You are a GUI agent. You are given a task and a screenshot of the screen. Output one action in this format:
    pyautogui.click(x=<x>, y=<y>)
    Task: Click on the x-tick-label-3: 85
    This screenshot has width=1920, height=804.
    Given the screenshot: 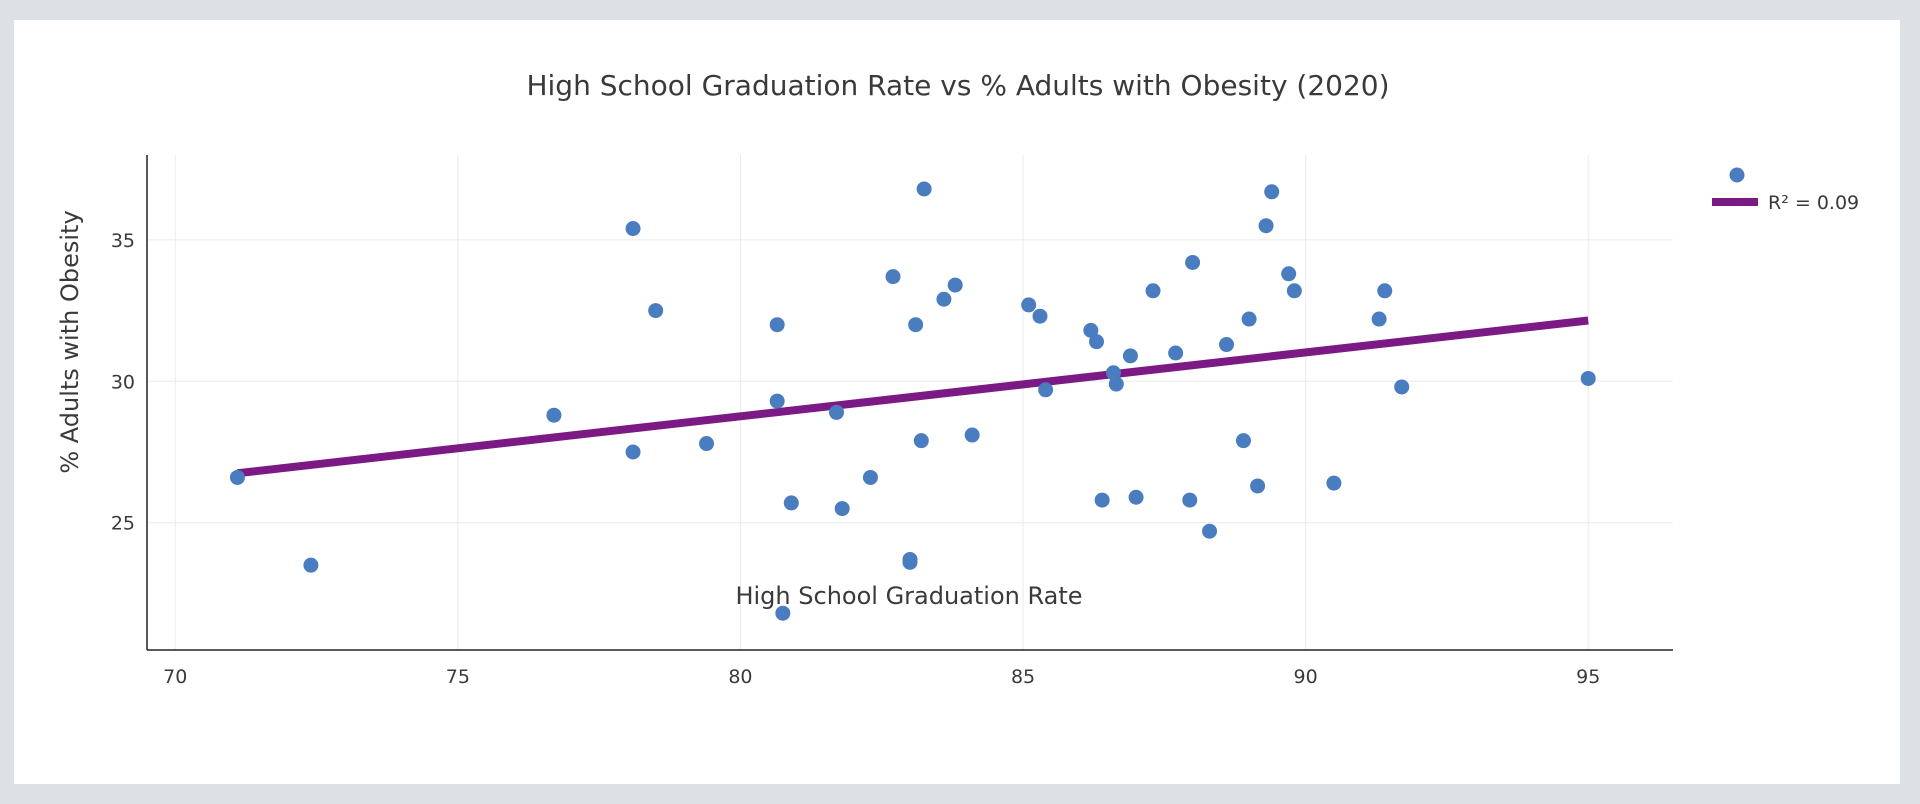 What is the action you would take?
    pyautogui.click(x=1023, y=677)
    